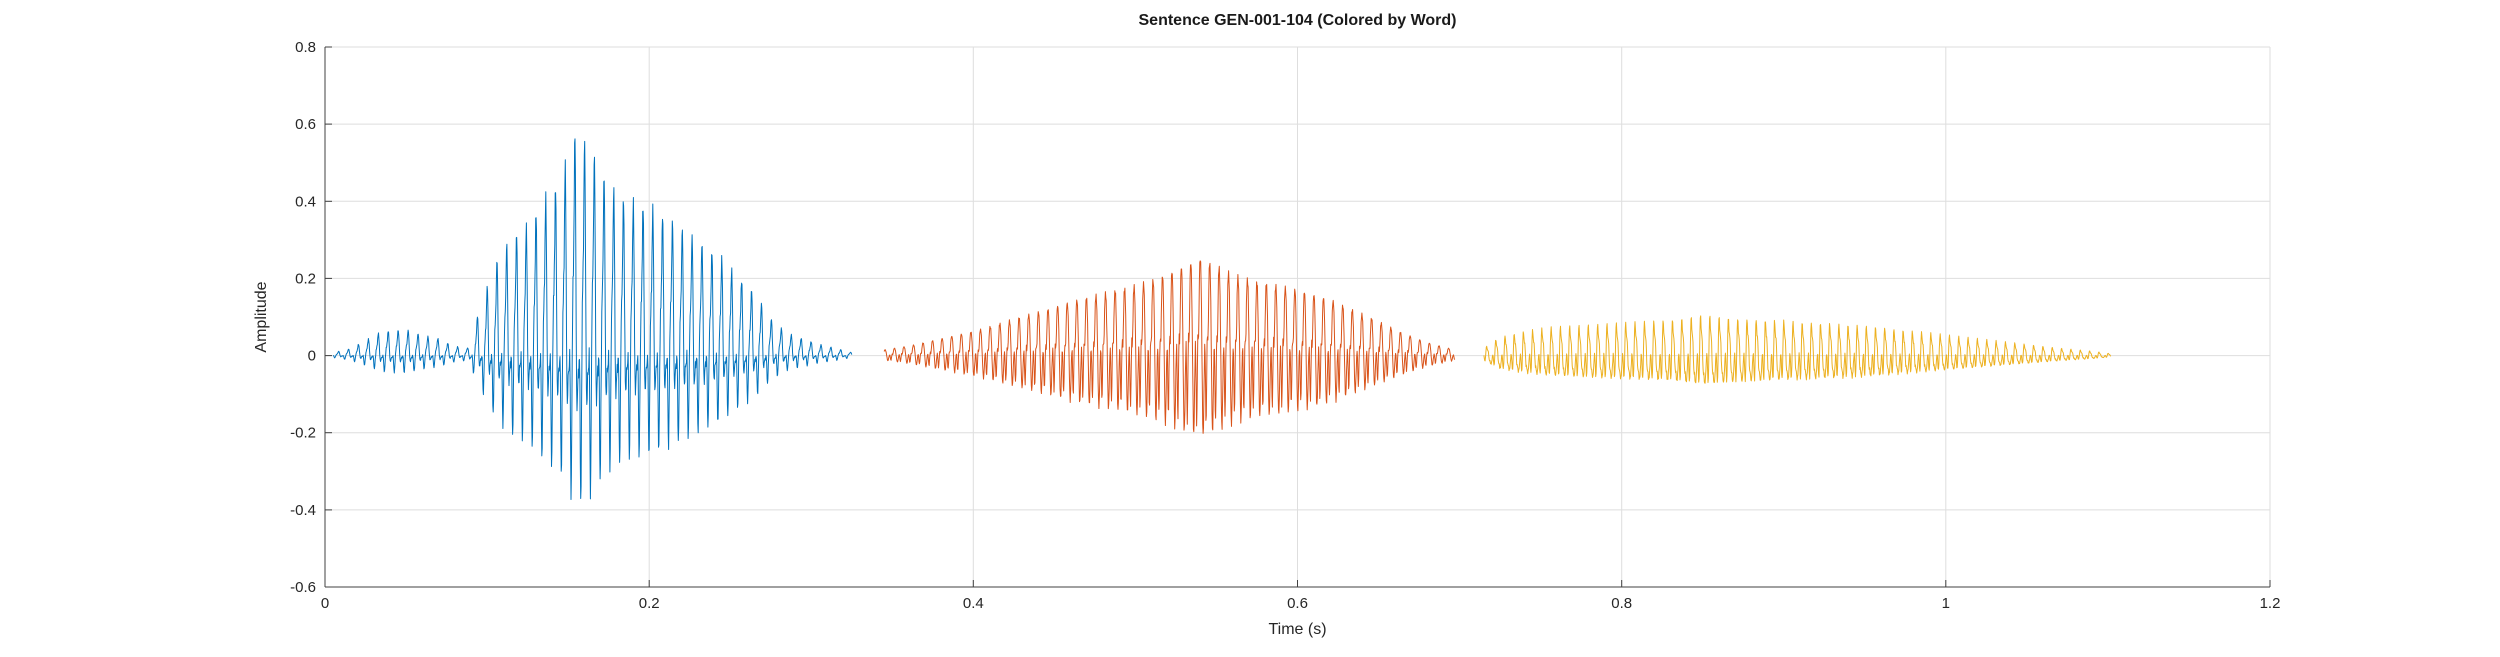 The image size is (2500, 657). I want to click on y-tick-label: -0.4, so click(303, 510).